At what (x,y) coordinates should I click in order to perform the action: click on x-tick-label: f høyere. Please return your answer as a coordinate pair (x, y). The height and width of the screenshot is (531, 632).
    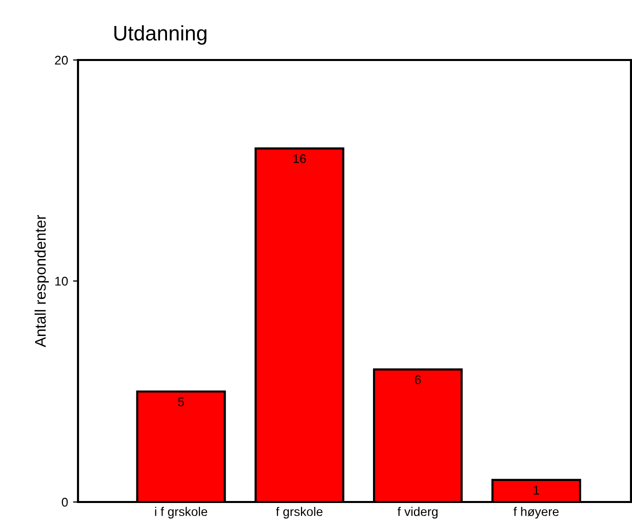
    Looking at the image, I should click on (536, 512).